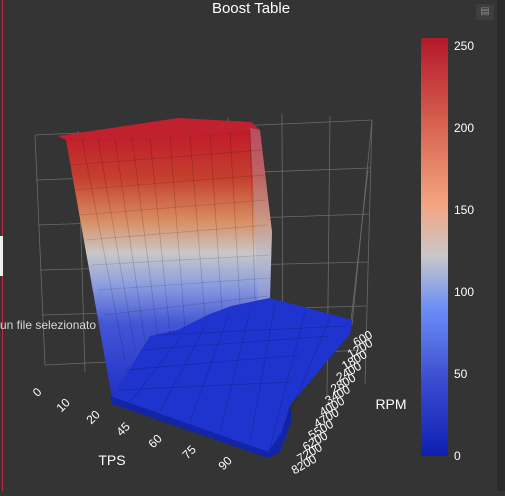  I want to click on colorbar, so click(434, 247).